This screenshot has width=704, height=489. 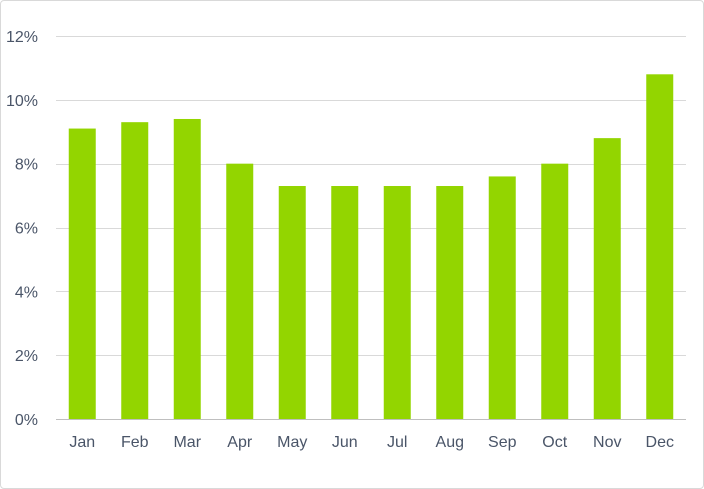 What do you see at coordinates (26, 356) in the screenshot?
I see `y-tick-label: 2%` at bounding box center [26, 356].